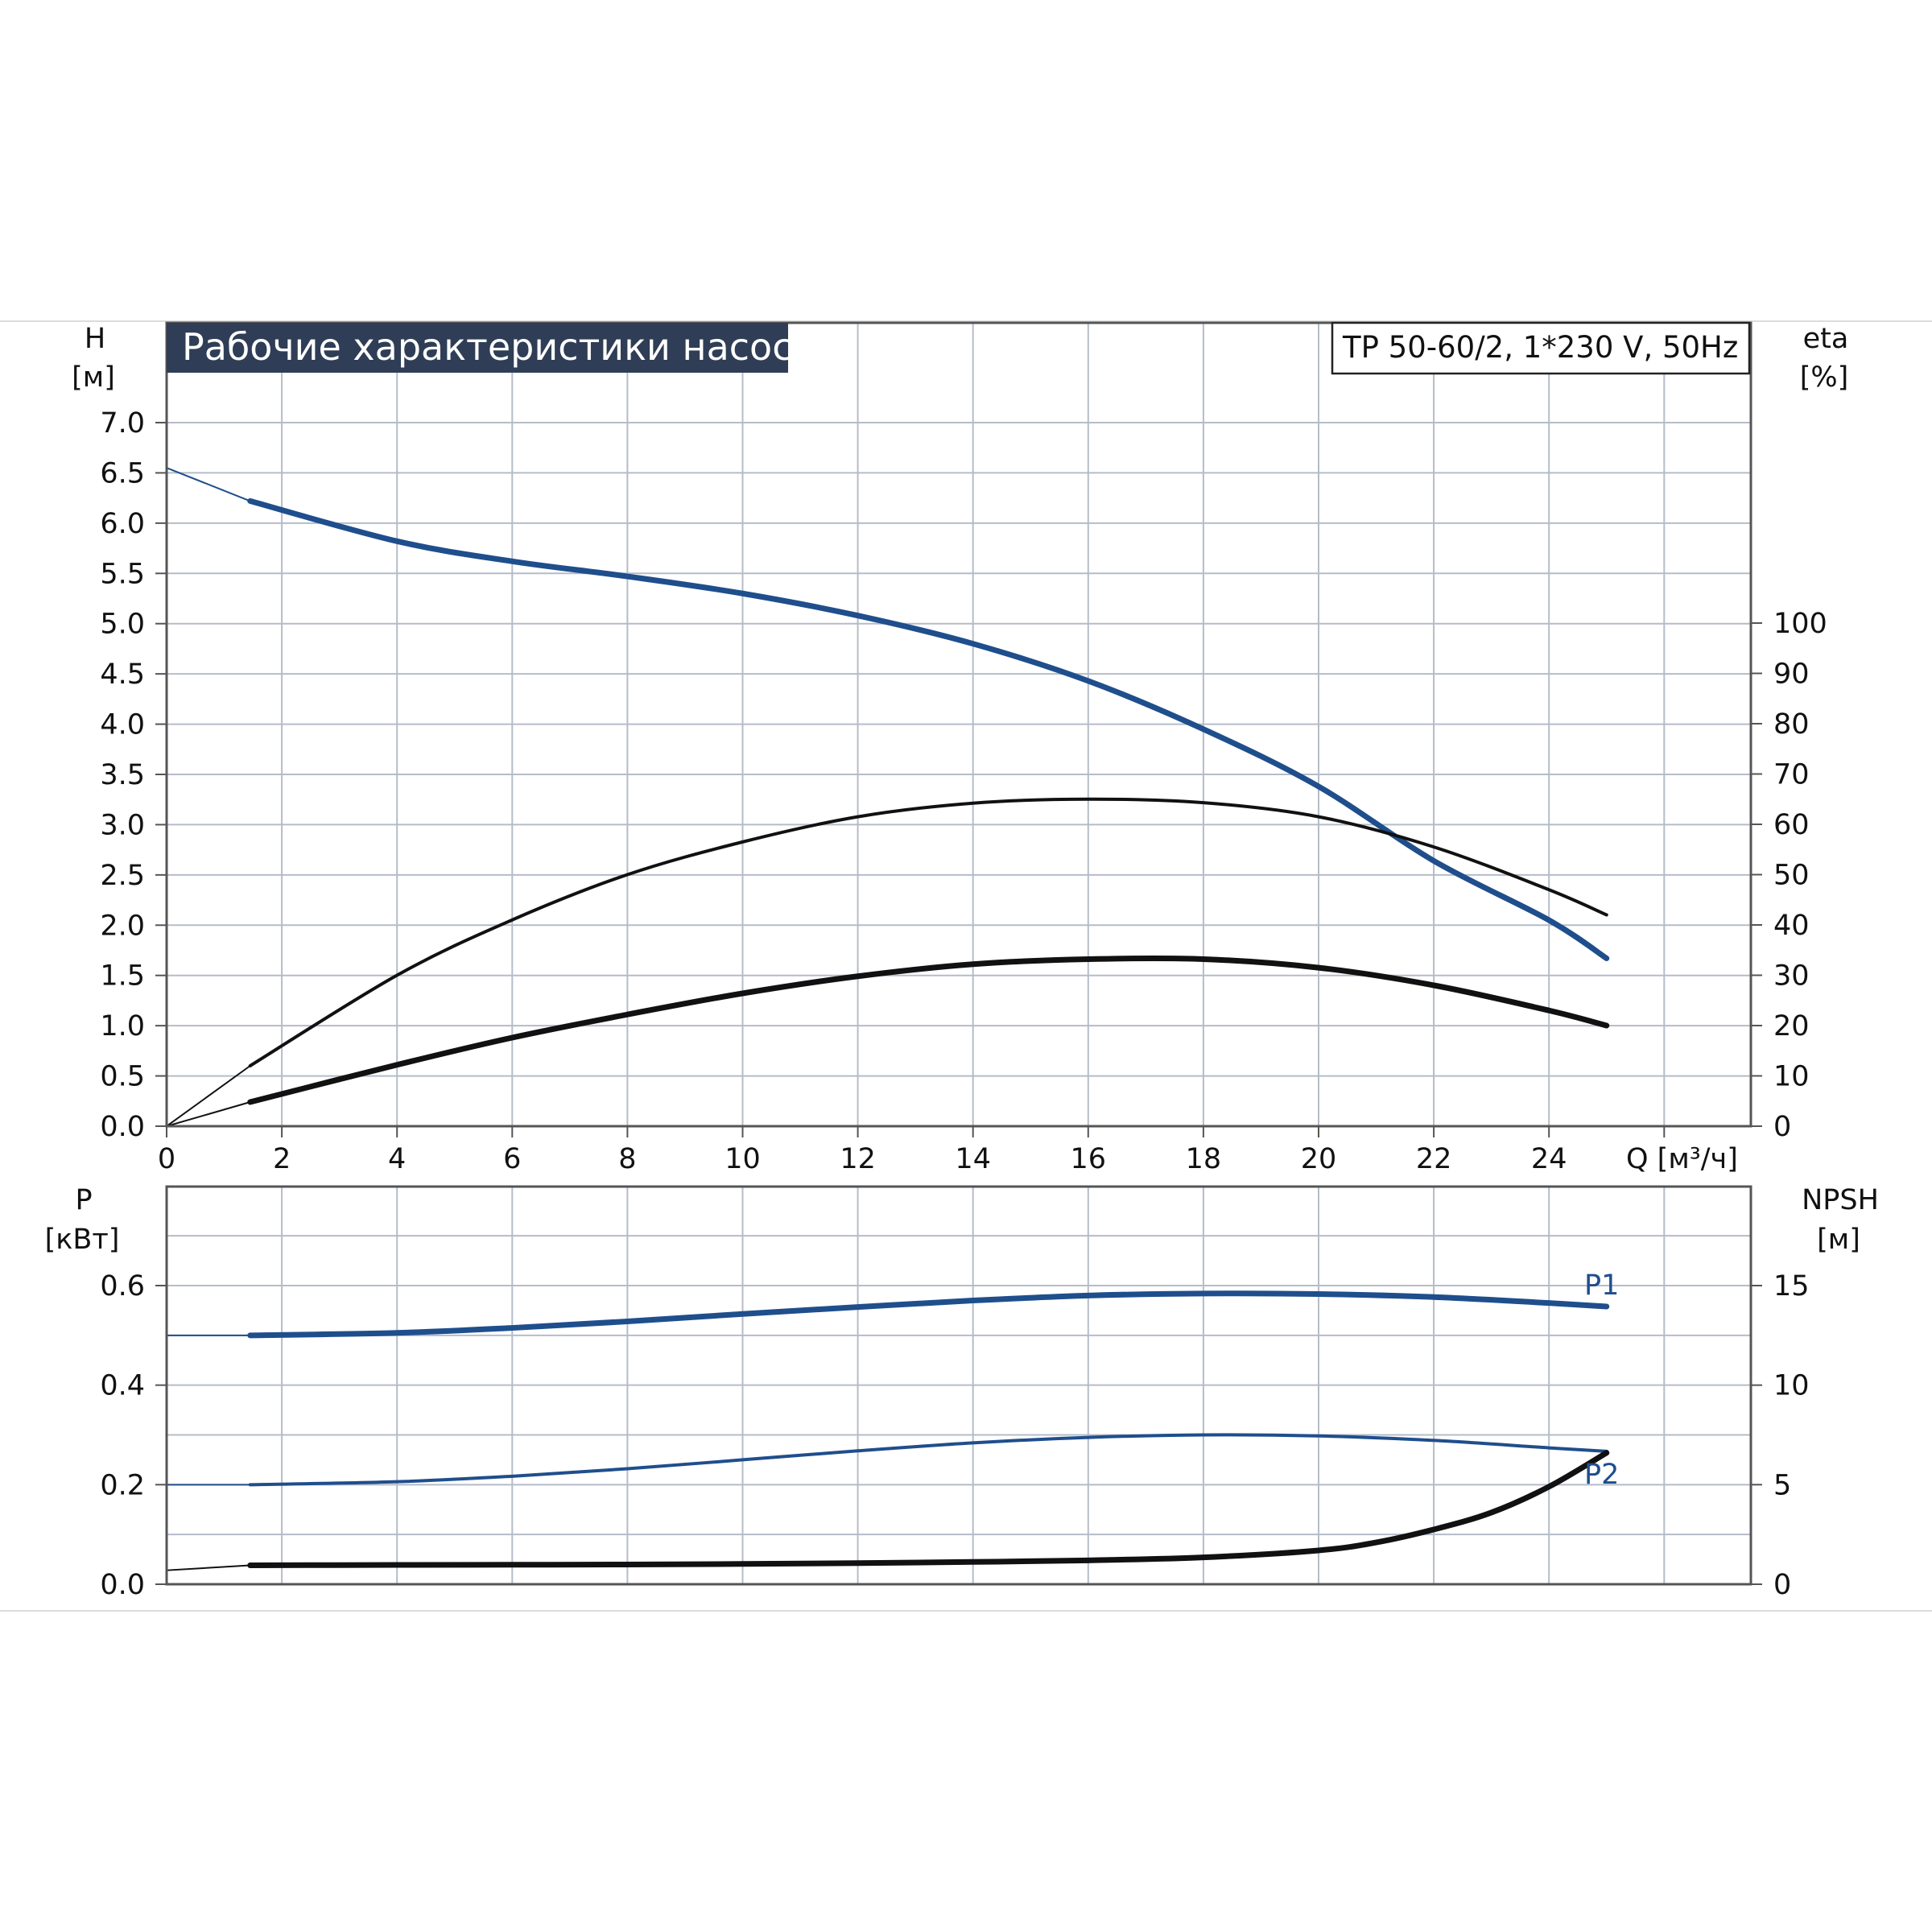 The image size is (1932, 1932). What do you see at coordinates (1791, 674) in the screenshot?
I see `eta-tick-label: 90` at bounding box center [1791, 674].